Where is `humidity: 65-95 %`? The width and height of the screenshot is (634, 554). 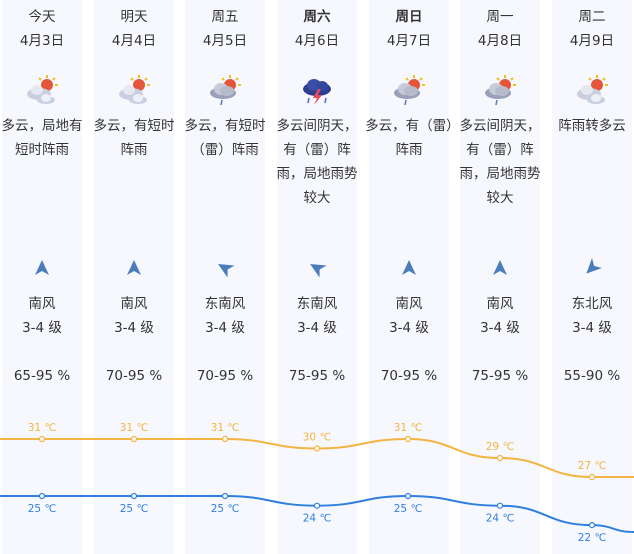
humidity: 65-95 % is located at coordinates (42, 376).